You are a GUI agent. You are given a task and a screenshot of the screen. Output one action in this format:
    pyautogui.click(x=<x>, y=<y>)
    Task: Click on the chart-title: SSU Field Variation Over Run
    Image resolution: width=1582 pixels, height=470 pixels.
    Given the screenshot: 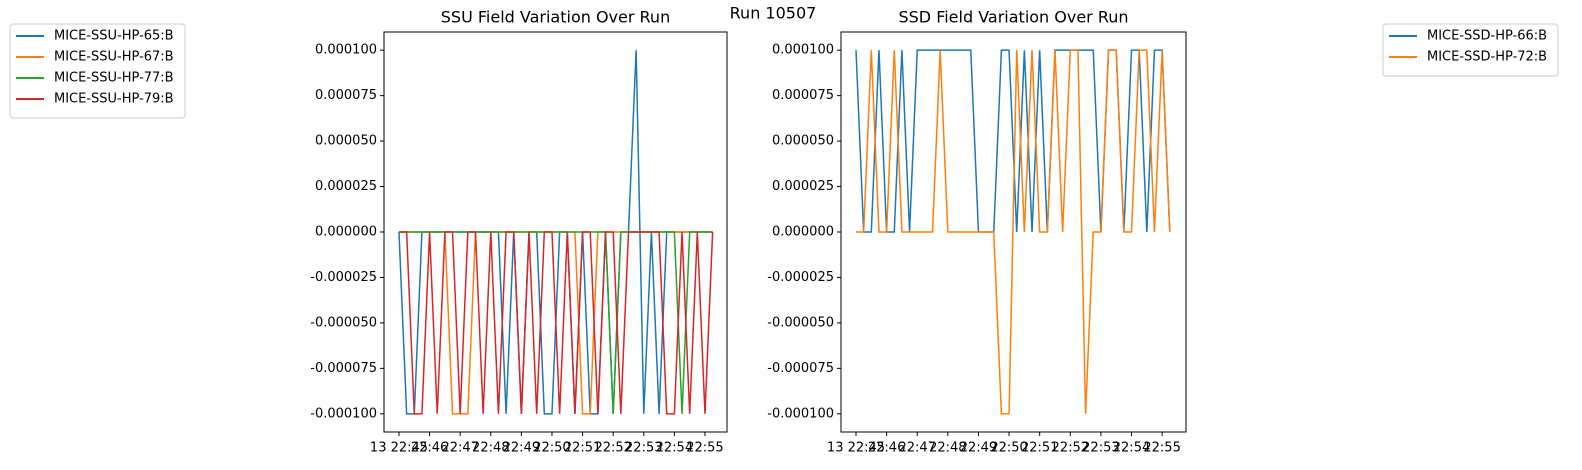 What is the action you would take?
    pyautogui.click(x=555, y=17)
    